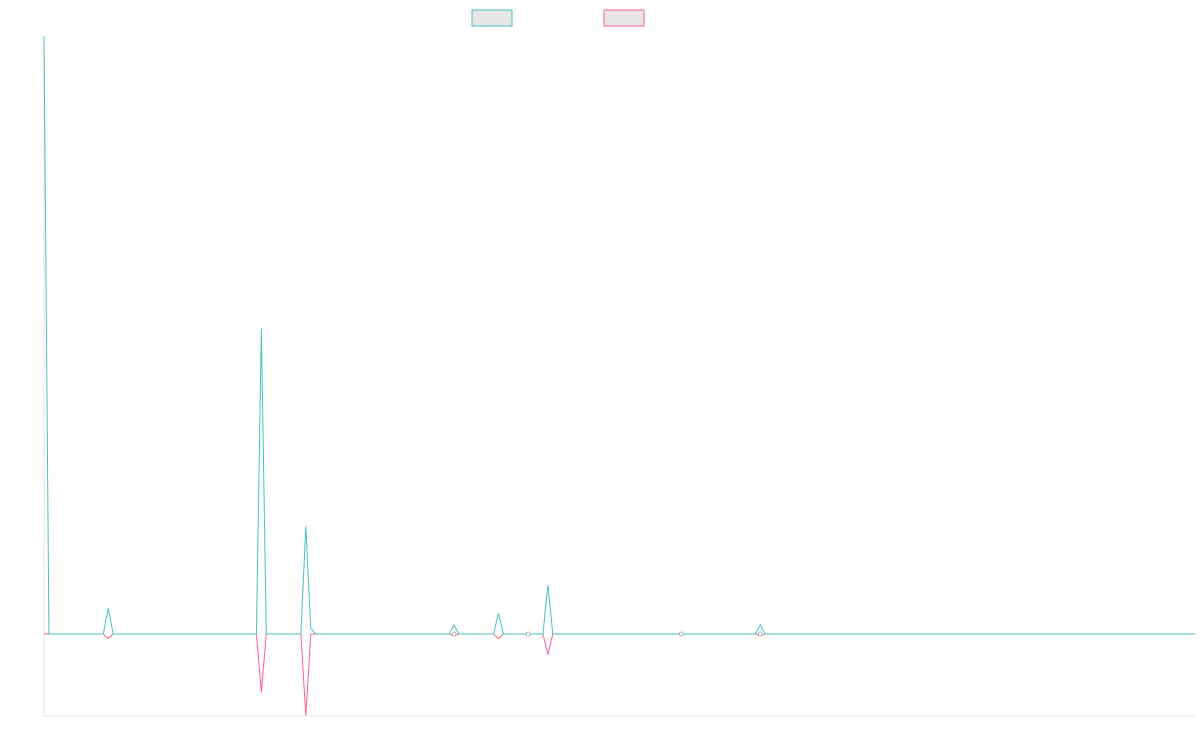 The height and width of the screenshot is (750, 1200). Describe the element at coordinates (558, 18) in the screenshot. I see `legend` at that location.